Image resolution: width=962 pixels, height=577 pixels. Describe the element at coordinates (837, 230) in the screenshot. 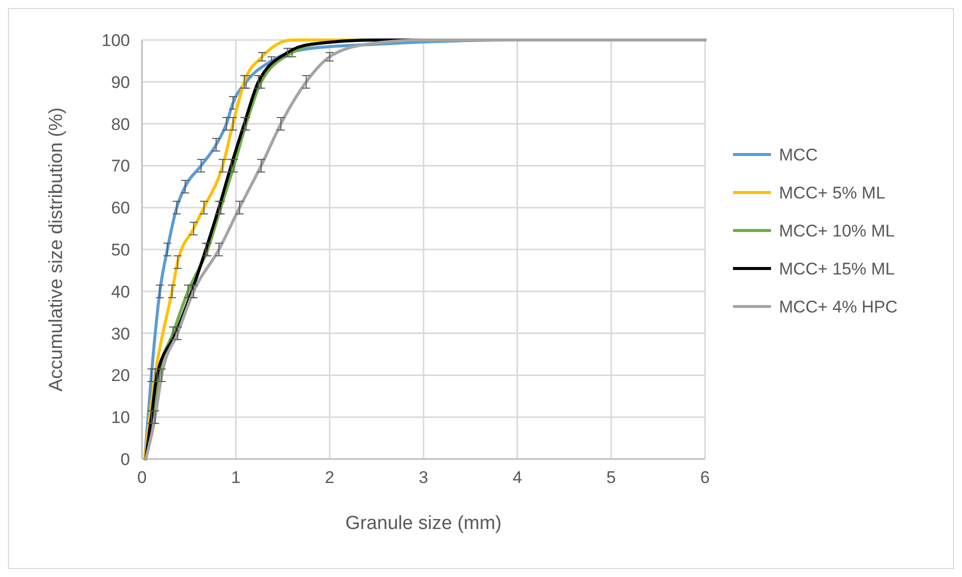

I see `legend-label: MCC+ 10% ML` at that location.